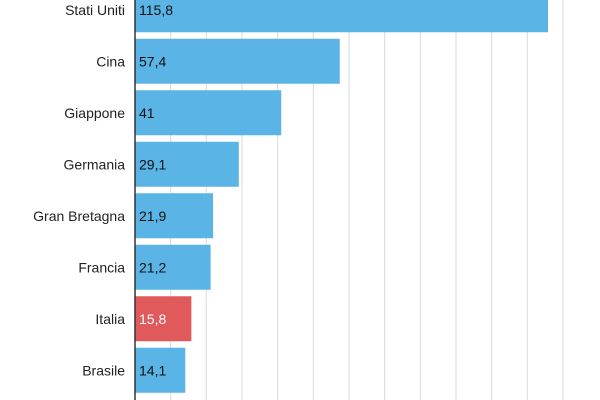 The height and width of the screenshot is (400, 600). What do you see at coordinates (152, 370) in the screenshot?
I see `value-label: 14,1` at bounding box center [152, 370].